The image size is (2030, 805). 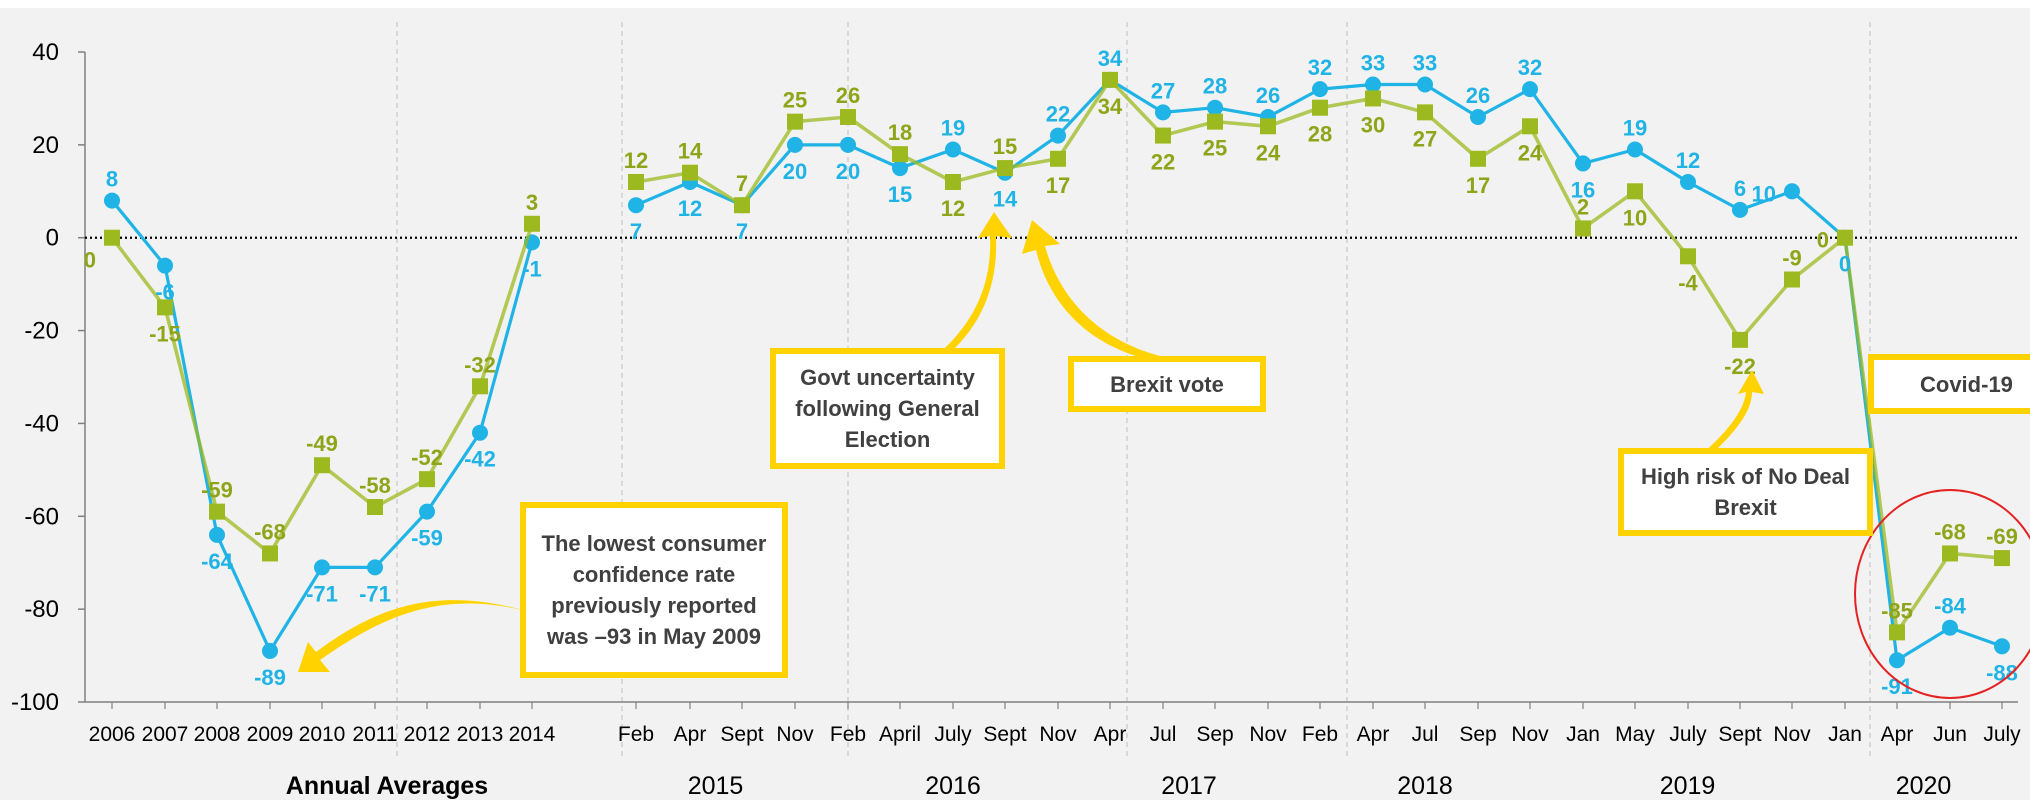 I want to click on data-label-series-2: -52, so click(x=427, y=457).